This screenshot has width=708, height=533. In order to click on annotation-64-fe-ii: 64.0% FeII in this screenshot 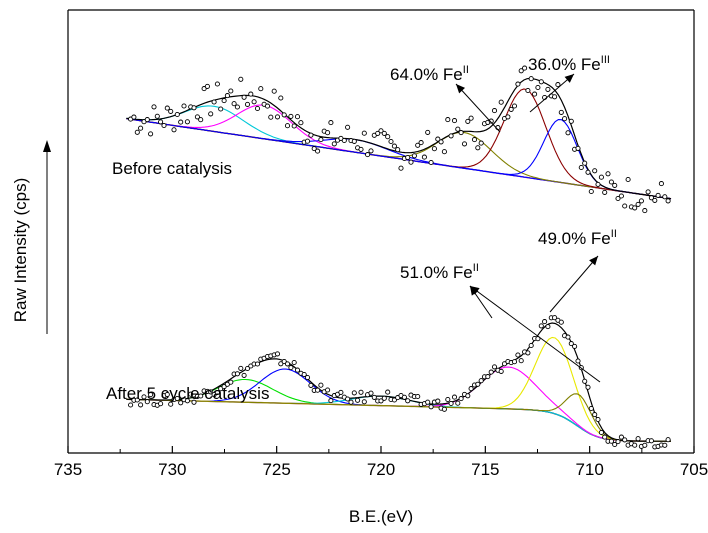, I will do `click(429, 74)`.